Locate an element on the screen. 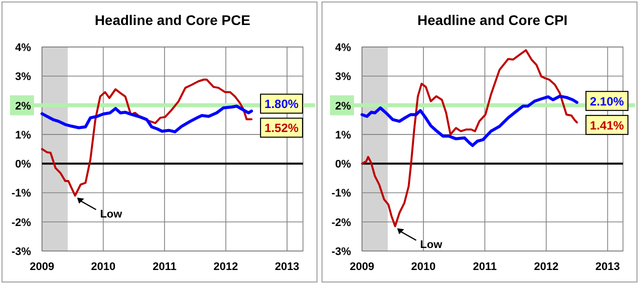  data-label: 2.10% is located at coordinates (607, 101).